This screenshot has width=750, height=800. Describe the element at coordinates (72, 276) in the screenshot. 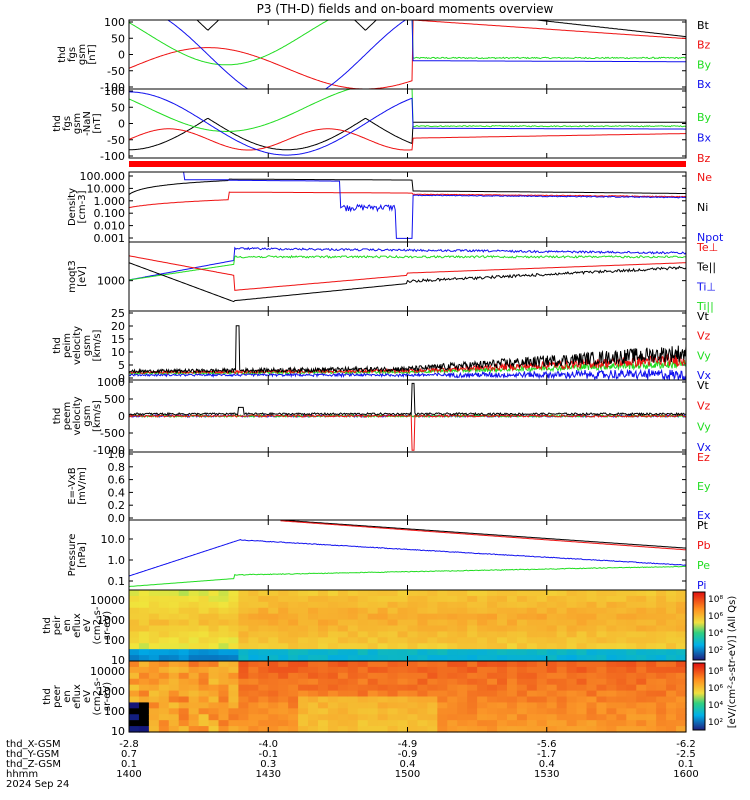

I see `ylabel-line: moqt3` at that location.